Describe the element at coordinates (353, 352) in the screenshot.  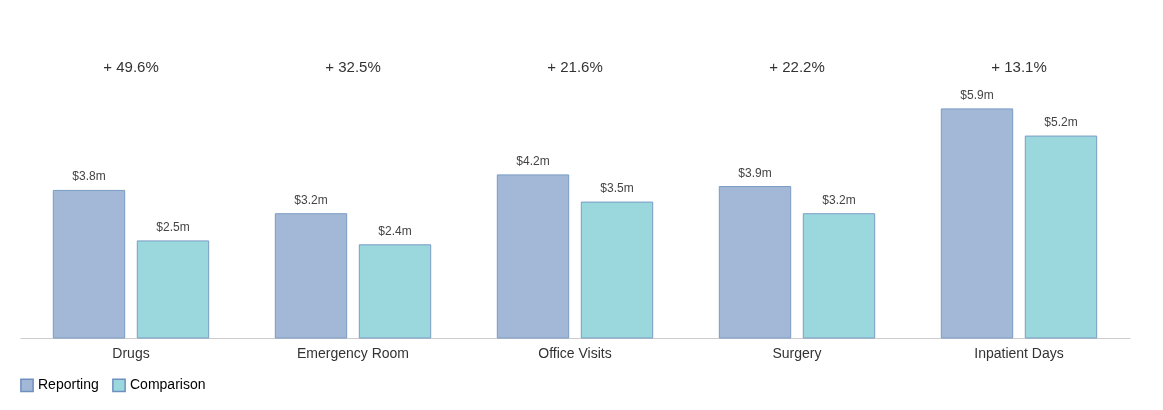
I see `x-tick-label: Emergency Room` at that location.